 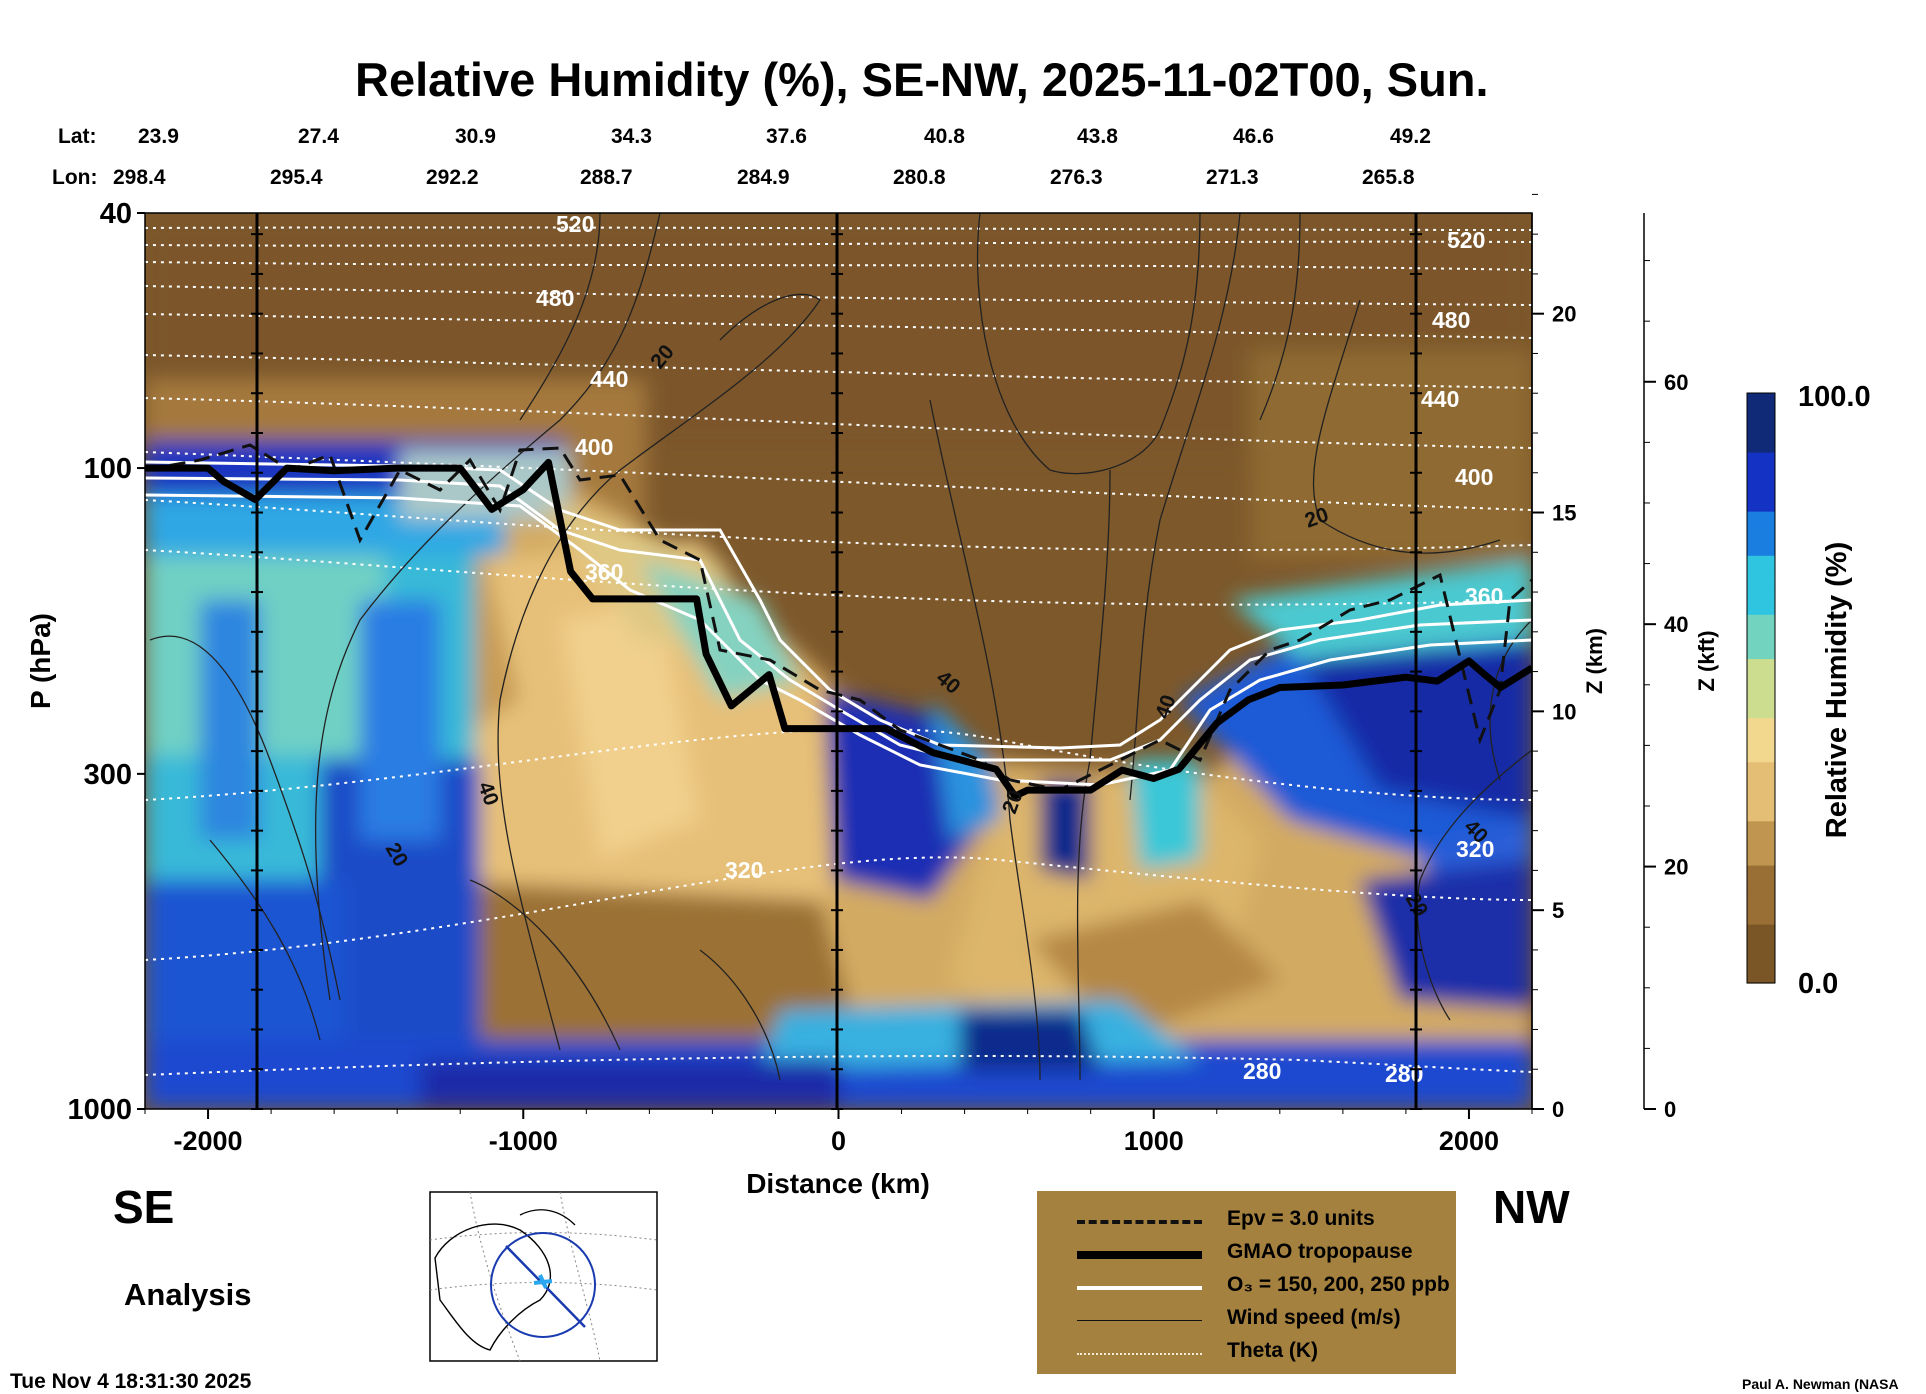 I want to click on y-axis: 40 100 300 1000, so click(x=106, y=662).